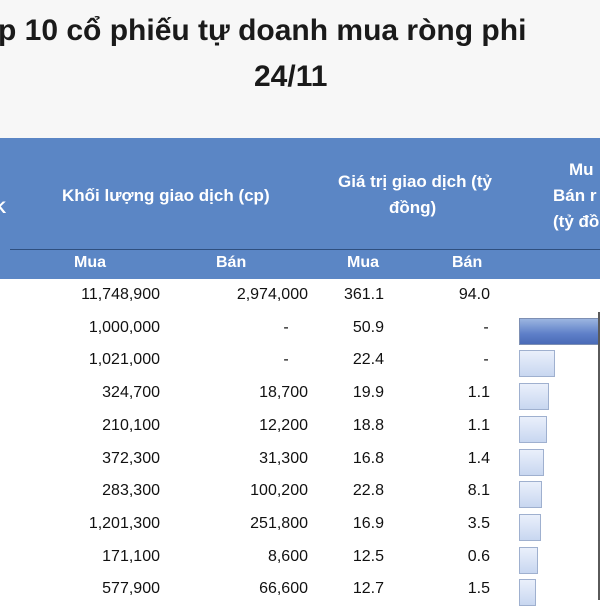  I want to click on cell-sell-volume: 18,700, so click(283, 393).